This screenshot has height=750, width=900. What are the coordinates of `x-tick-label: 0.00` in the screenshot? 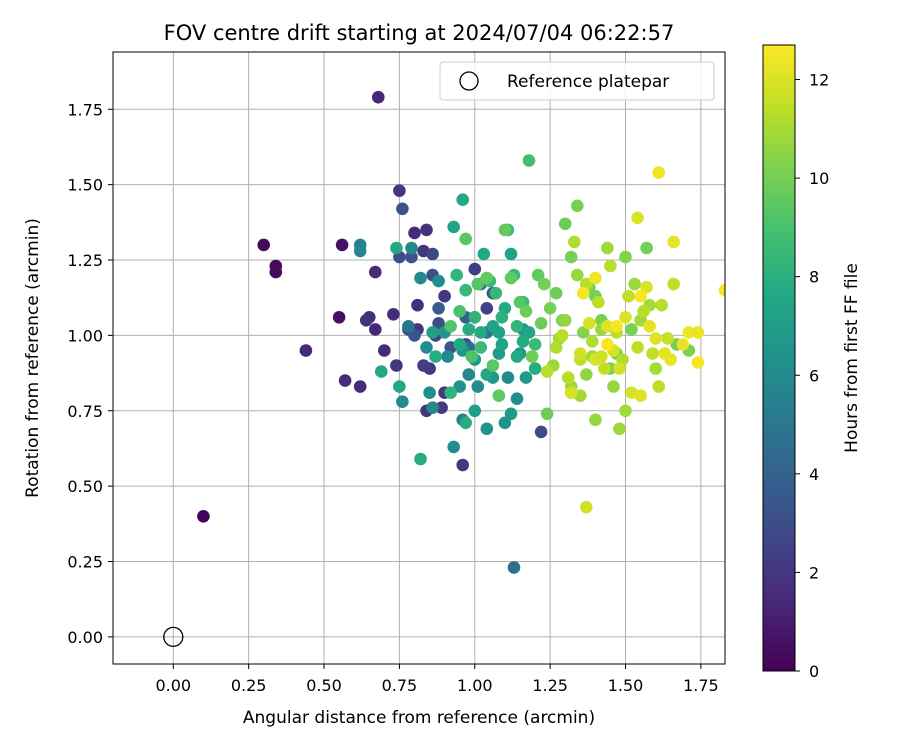 It's located at (173, 685).